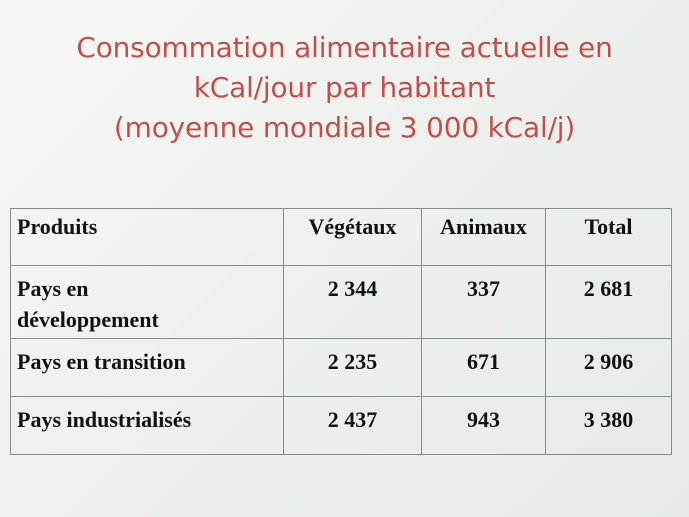  What do you see at coordinates (483, 302) in the screenshot?
I see `cell-animaux: 337` at bounding box center [483, 302].